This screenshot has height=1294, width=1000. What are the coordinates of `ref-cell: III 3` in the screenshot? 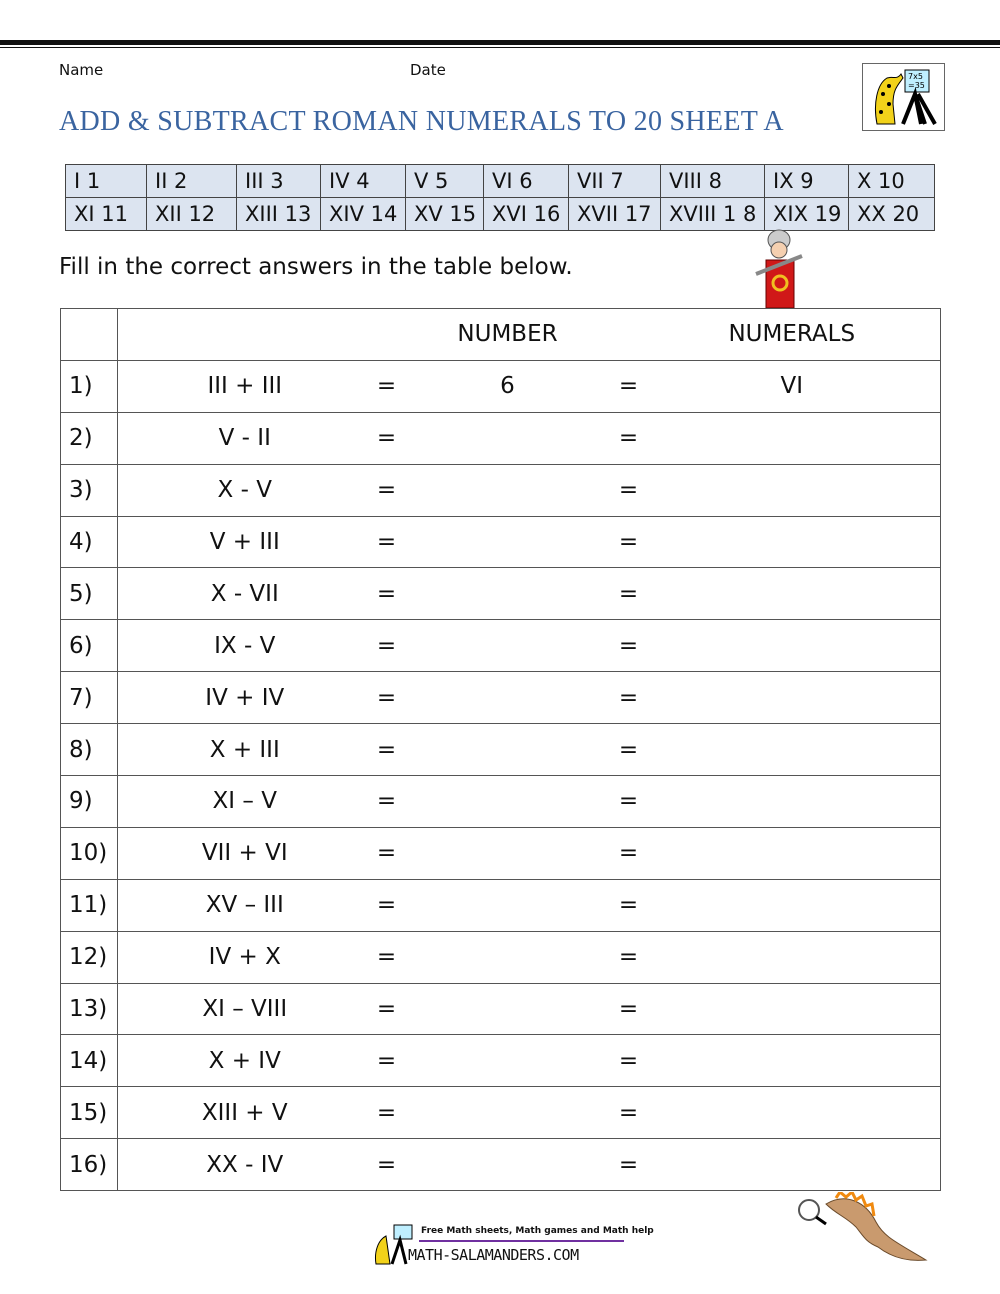 It's located at (278, 181).